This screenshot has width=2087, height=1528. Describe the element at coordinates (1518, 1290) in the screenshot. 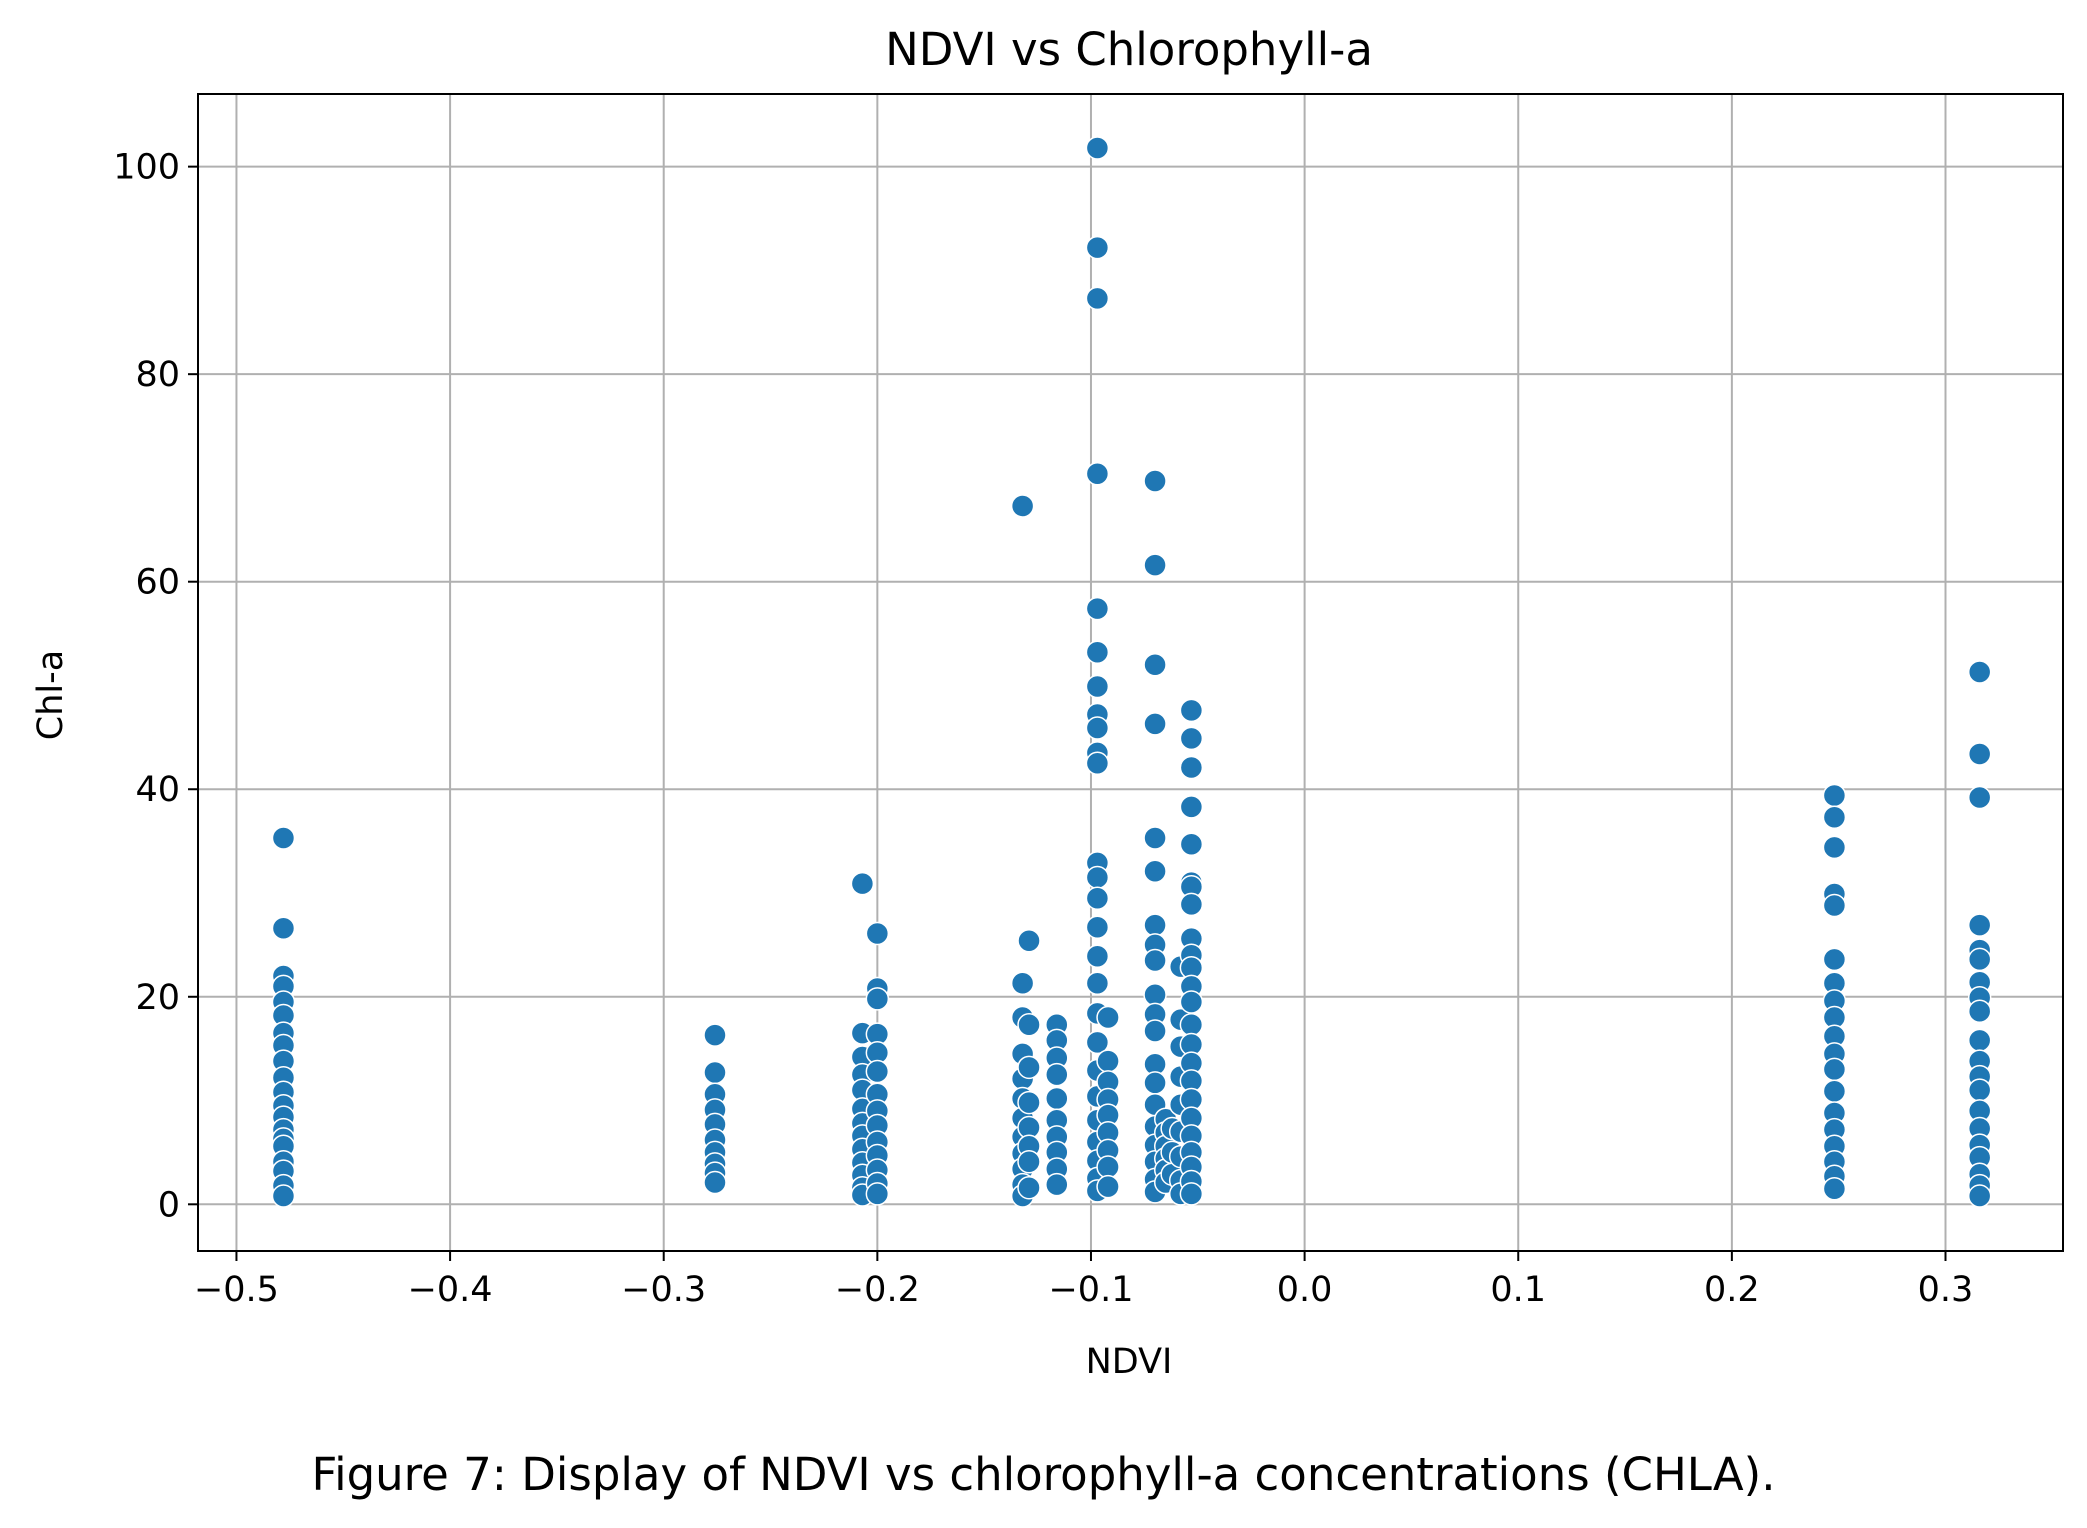

I see `x-tick-label: 0.1` at that location.